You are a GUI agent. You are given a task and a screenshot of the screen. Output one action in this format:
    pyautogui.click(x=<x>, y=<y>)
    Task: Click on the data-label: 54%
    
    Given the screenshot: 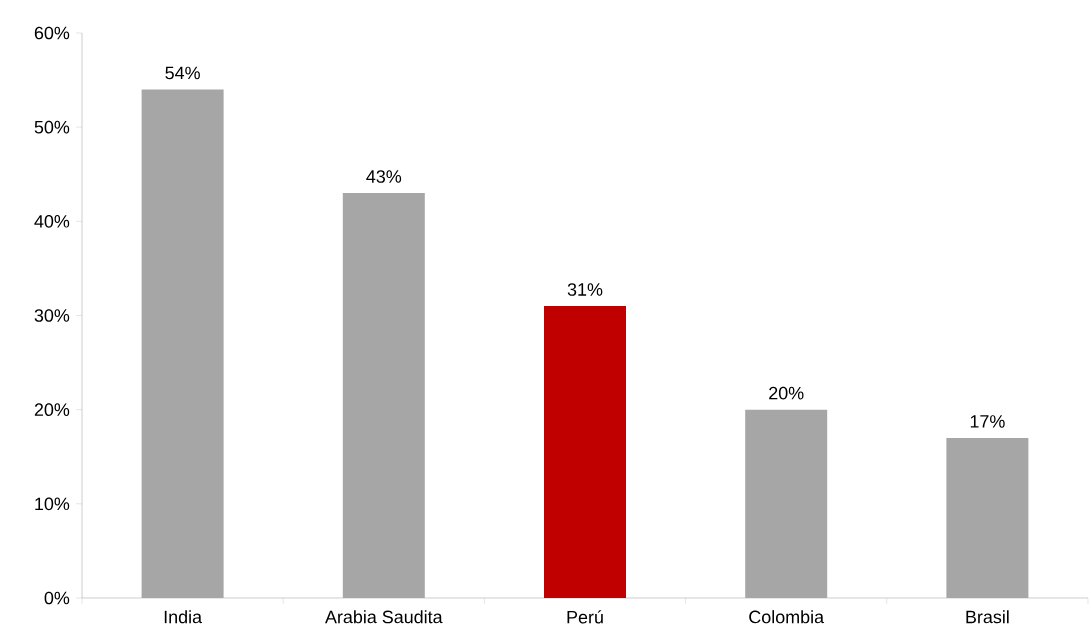 What is the action you would take?
    pyautogui.click(x=182, y=73)
    